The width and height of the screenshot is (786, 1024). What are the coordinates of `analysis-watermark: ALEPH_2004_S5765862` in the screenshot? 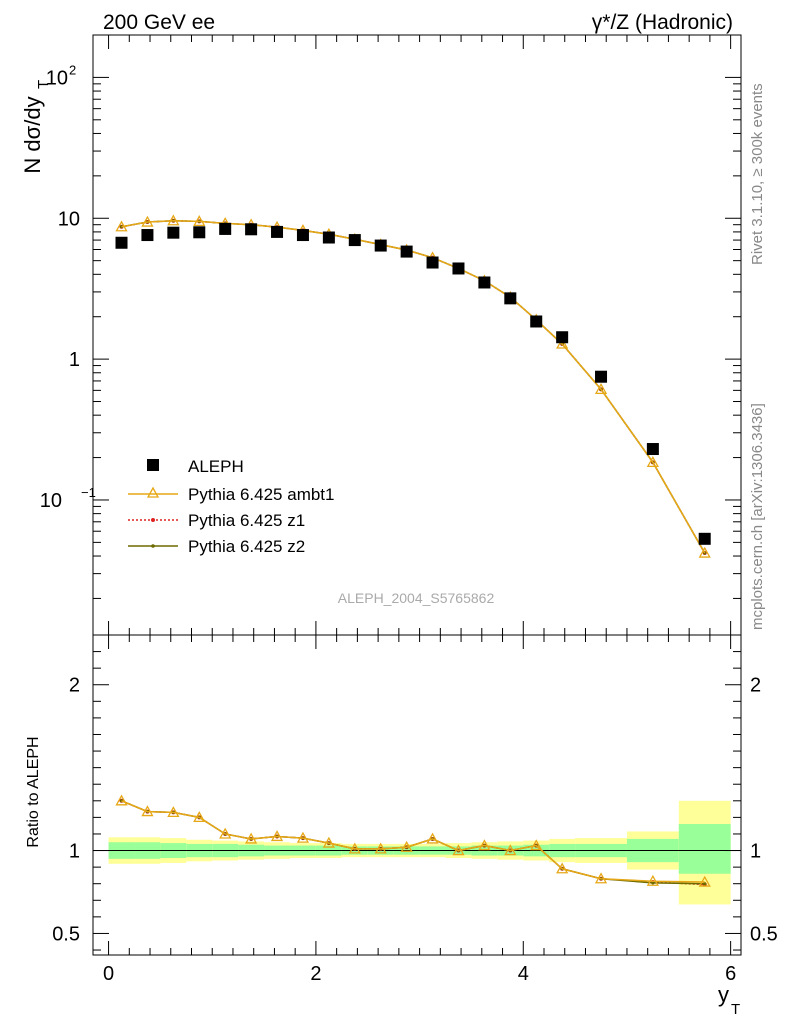 It's located at (416, 598).